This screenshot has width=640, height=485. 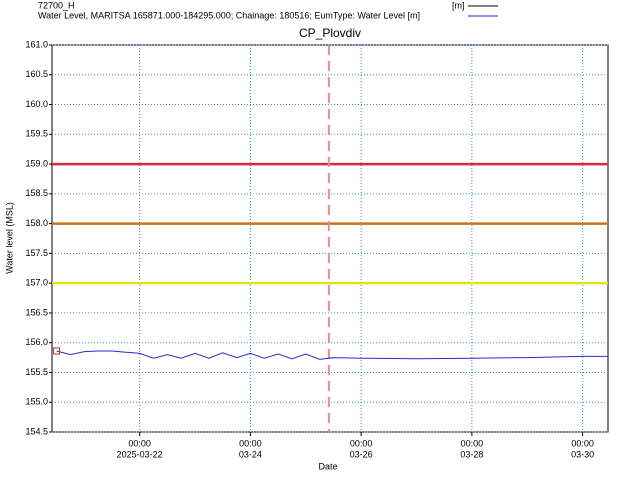 What do you see at coordinates (36, 431) in the screenshot?
I see `y-tick-label: 154.5` at bounding box center [36, 431].